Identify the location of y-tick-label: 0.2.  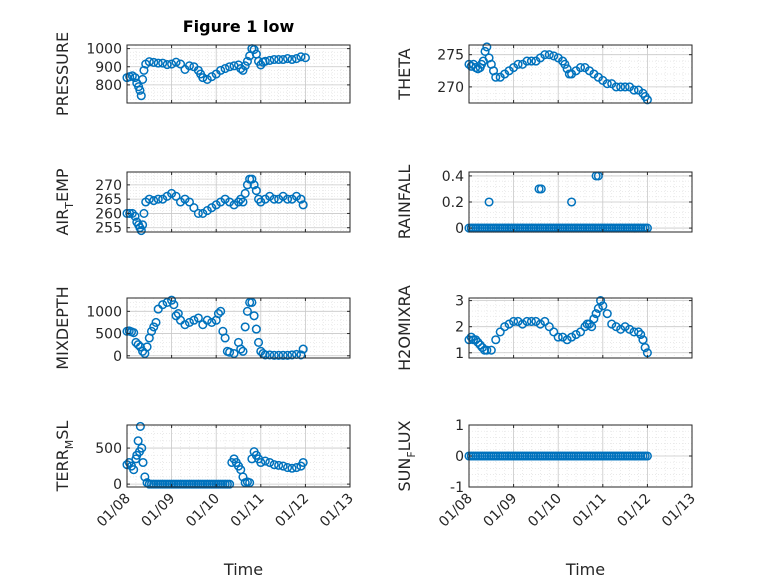
(453, 203).